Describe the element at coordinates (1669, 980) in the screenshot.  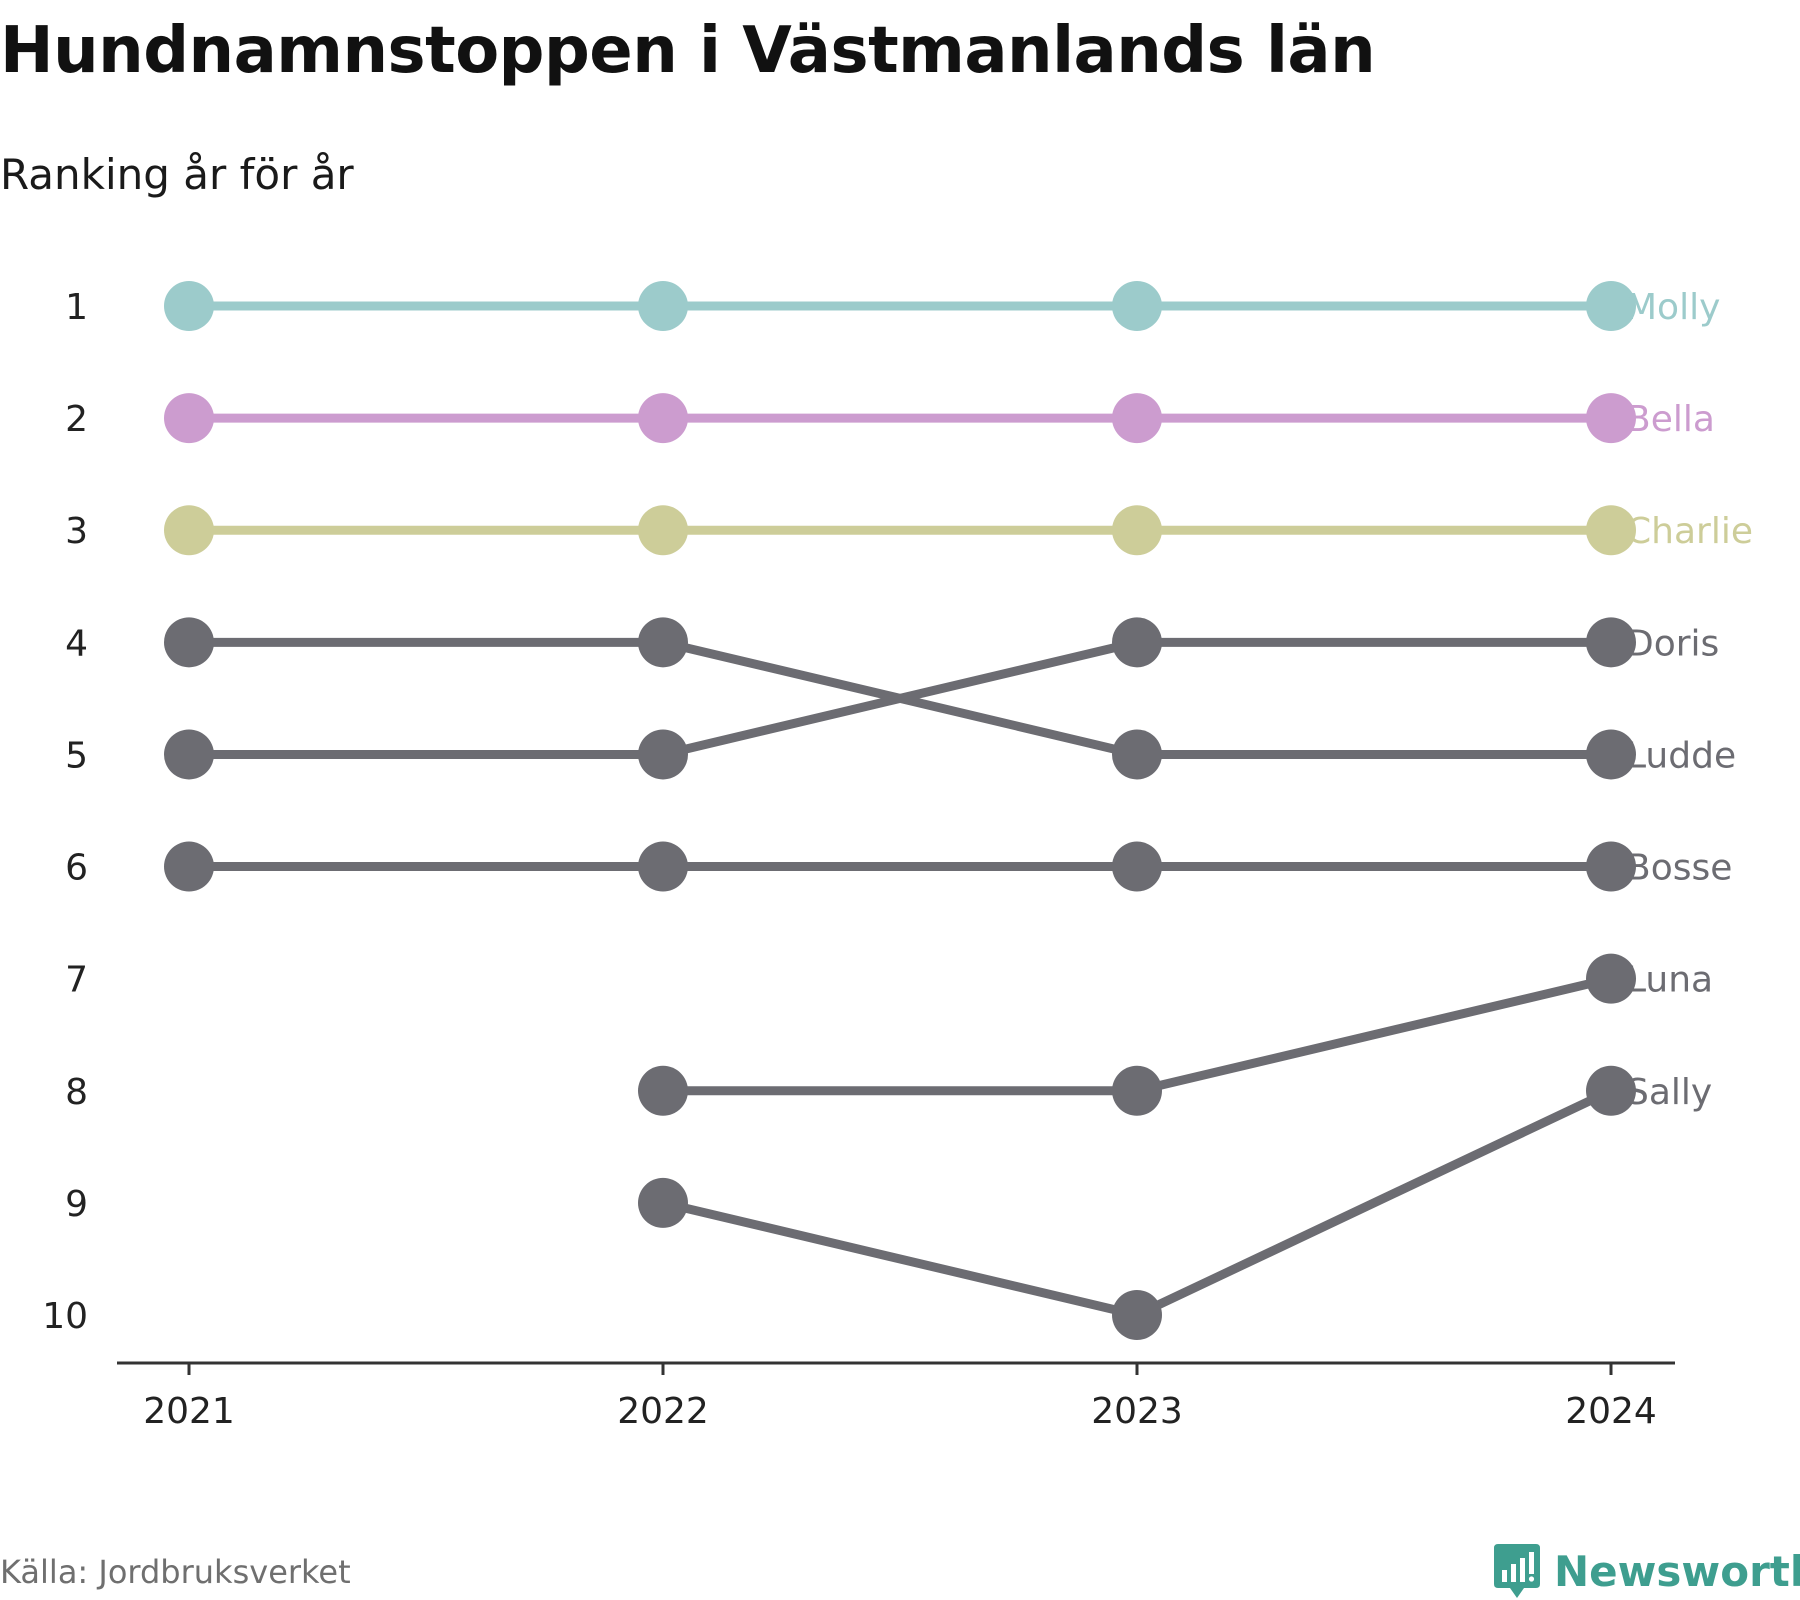
I see `series-label-luna: Luna` at that location.